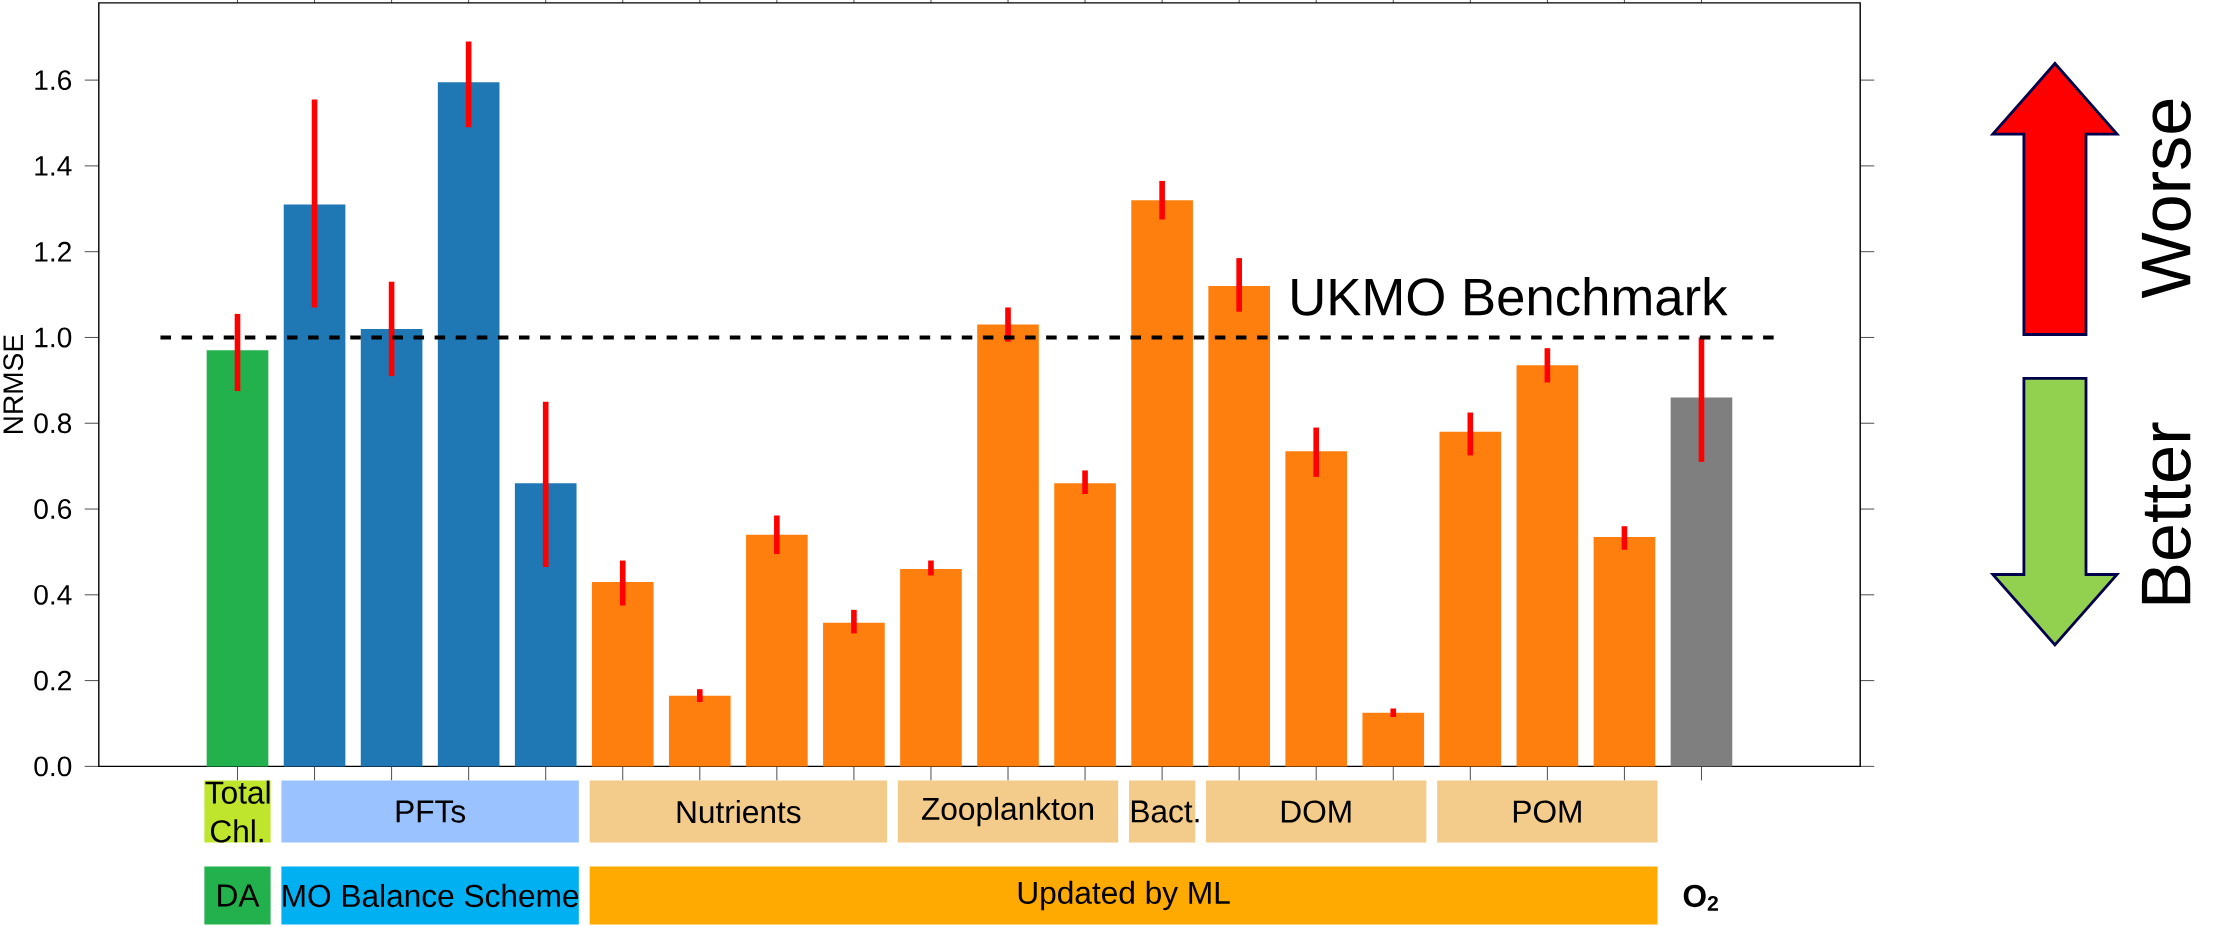 The image size is (2213, 926). I want to click on text: DOM, so click(1316, 811).